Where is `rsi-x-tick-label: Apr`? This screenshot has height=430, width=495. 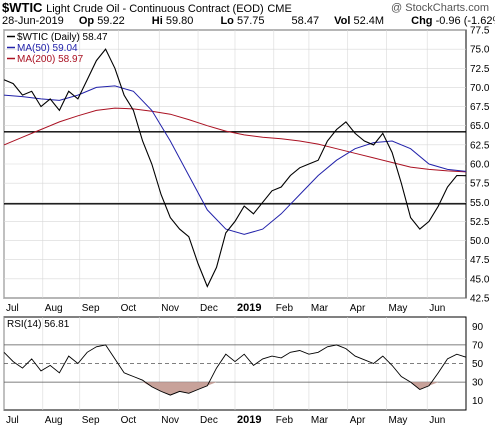 rsi-x-tick-label: Apr is located at coordinates (358, 420).